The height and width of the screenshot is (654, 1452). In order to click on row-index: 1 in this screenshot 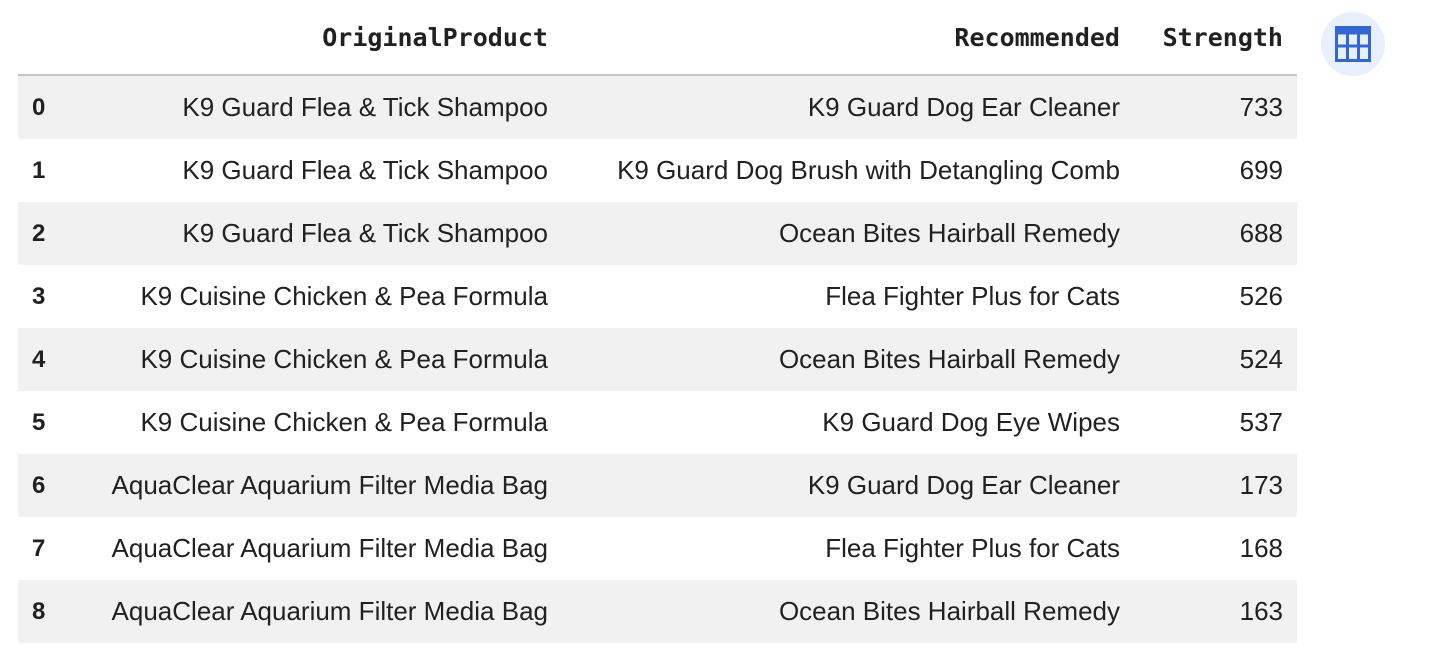, I will do `click(39, 170)`.